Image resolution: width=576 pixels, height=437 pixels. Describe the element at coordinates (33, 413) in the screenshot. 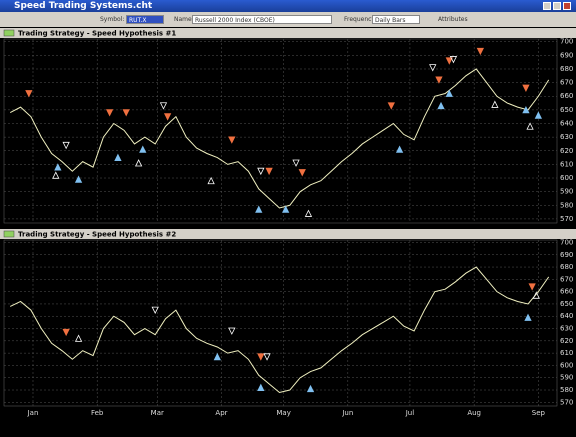

I see `x-tick-label: Jan` at that location.